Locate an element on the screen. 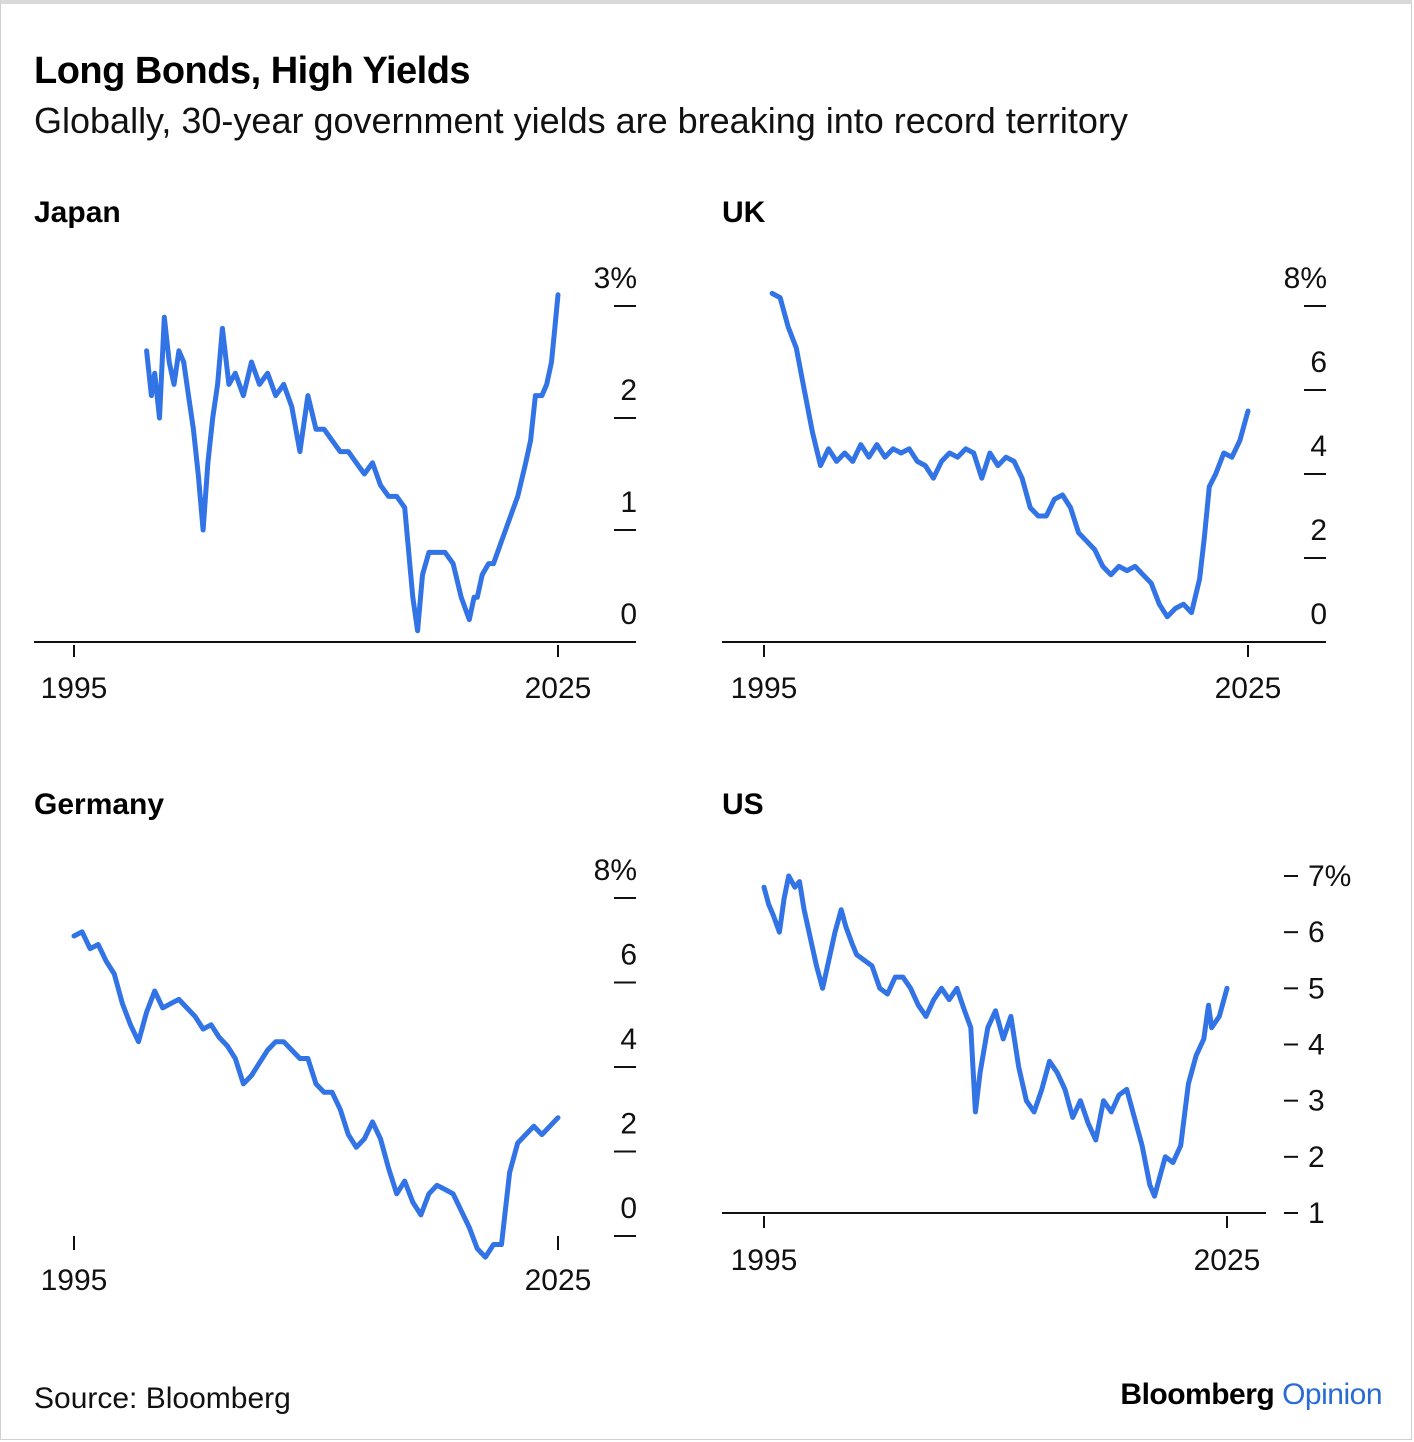  panel-title-germany: Germany is located at coordinates (99, 804).